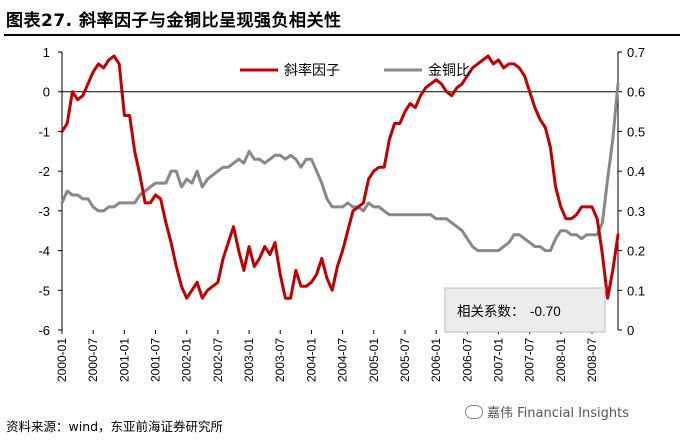  I want to click on right-tick-label: 0.3, so click(636, 211).